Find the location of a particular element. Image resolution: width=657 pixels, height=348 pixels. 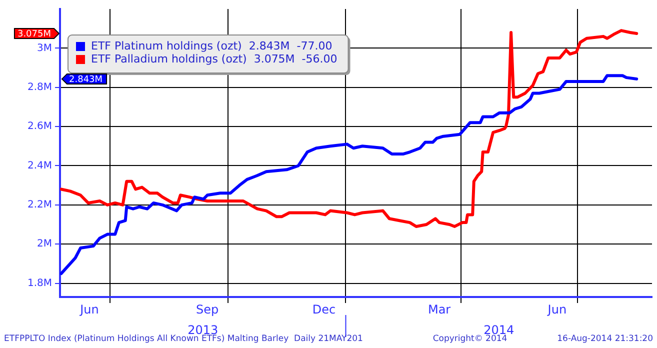

y-tick-label: 2.4M is located at coordinates (39, 166).